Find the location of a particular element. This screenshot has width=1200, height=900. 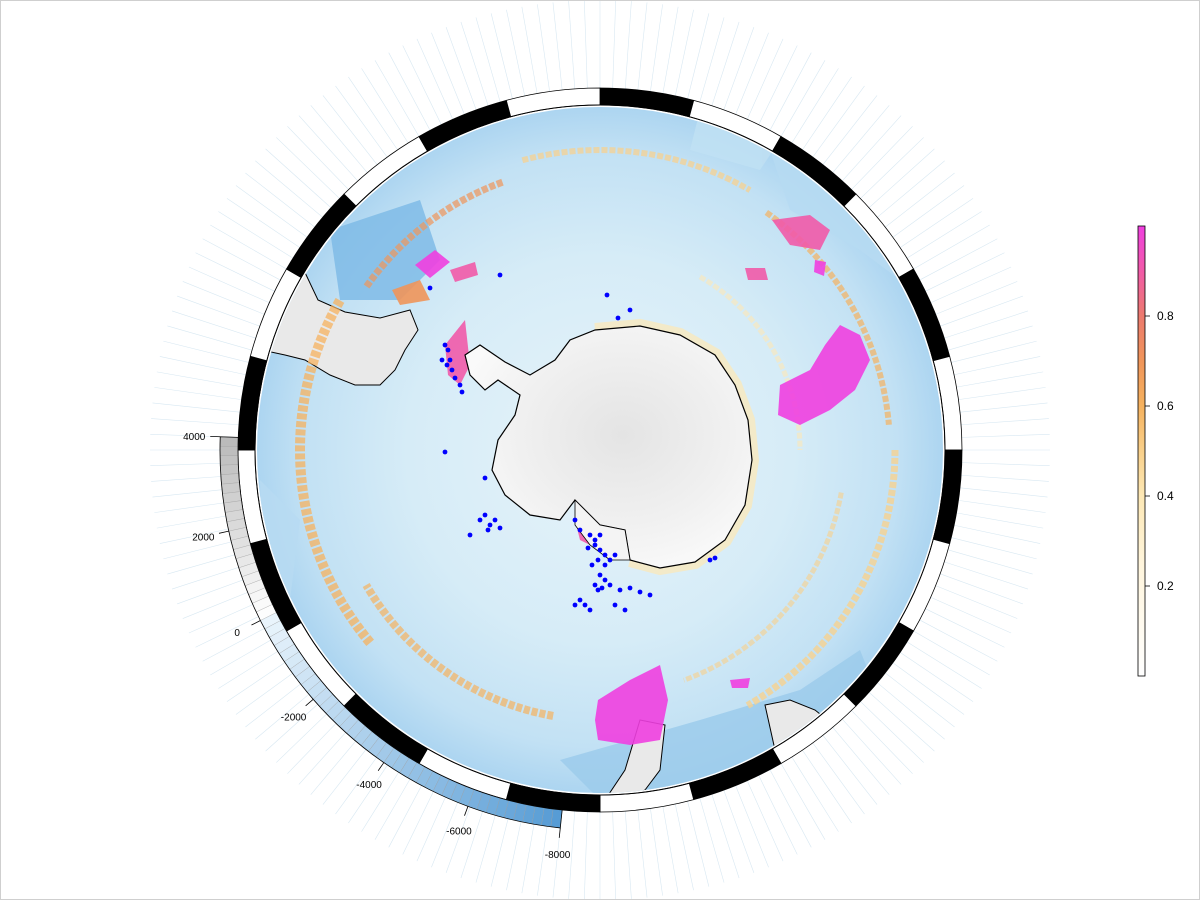

observation-points is located at coordinates (572, 442).